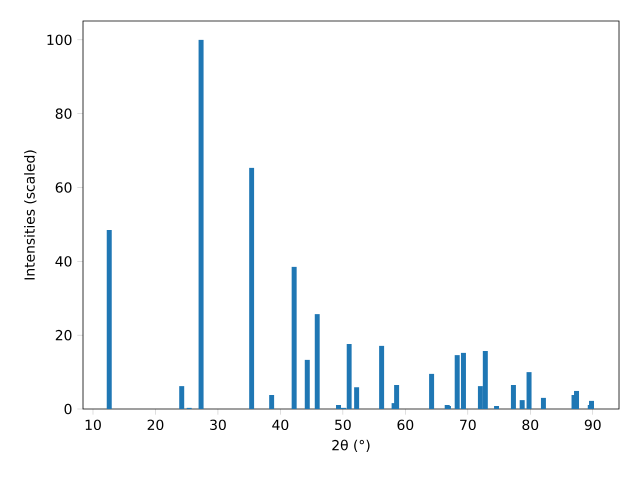 The width and height of the screenshot is (640, 480). I want to click on y-tick-label: 0, so click(68, 409).